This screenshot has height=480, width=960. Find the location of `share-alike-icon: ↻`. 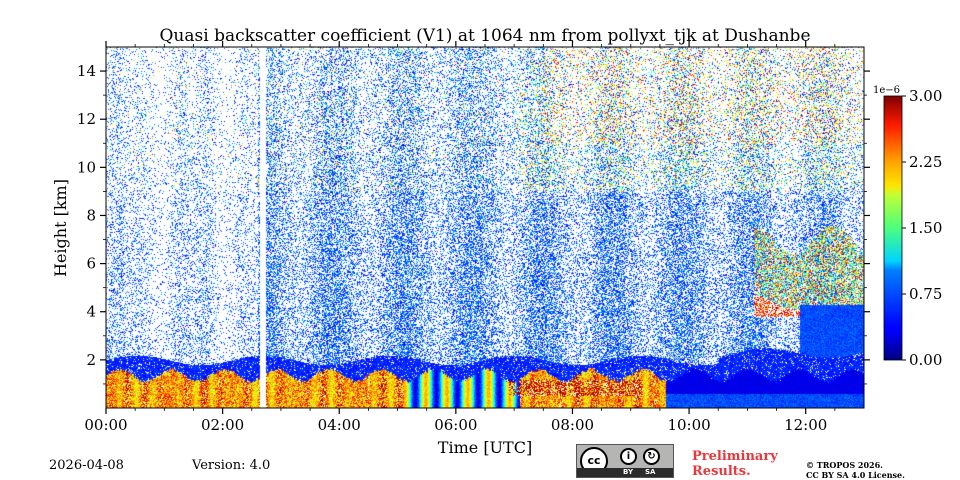

share-alike-icon: ↻ is located at coordinates (651, 456).